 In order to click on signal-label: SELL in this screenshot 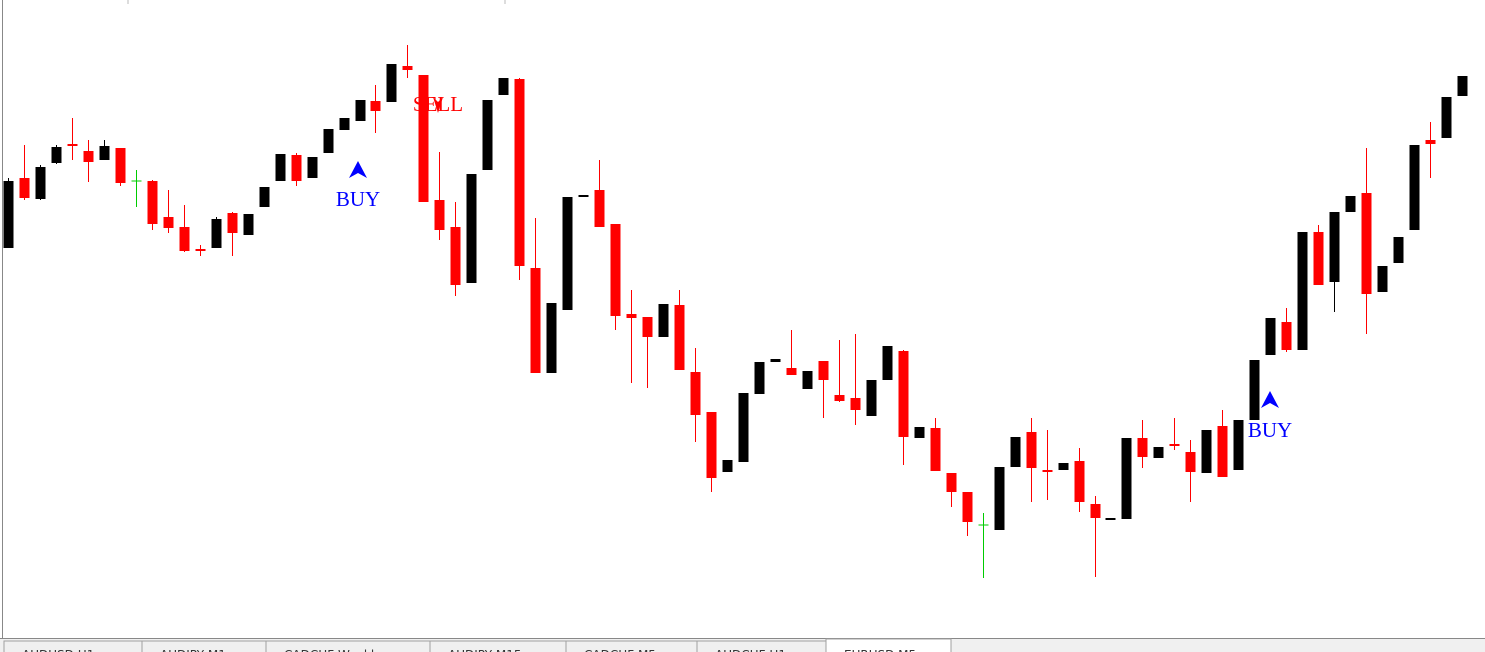, I will do `click(438, 104)`.